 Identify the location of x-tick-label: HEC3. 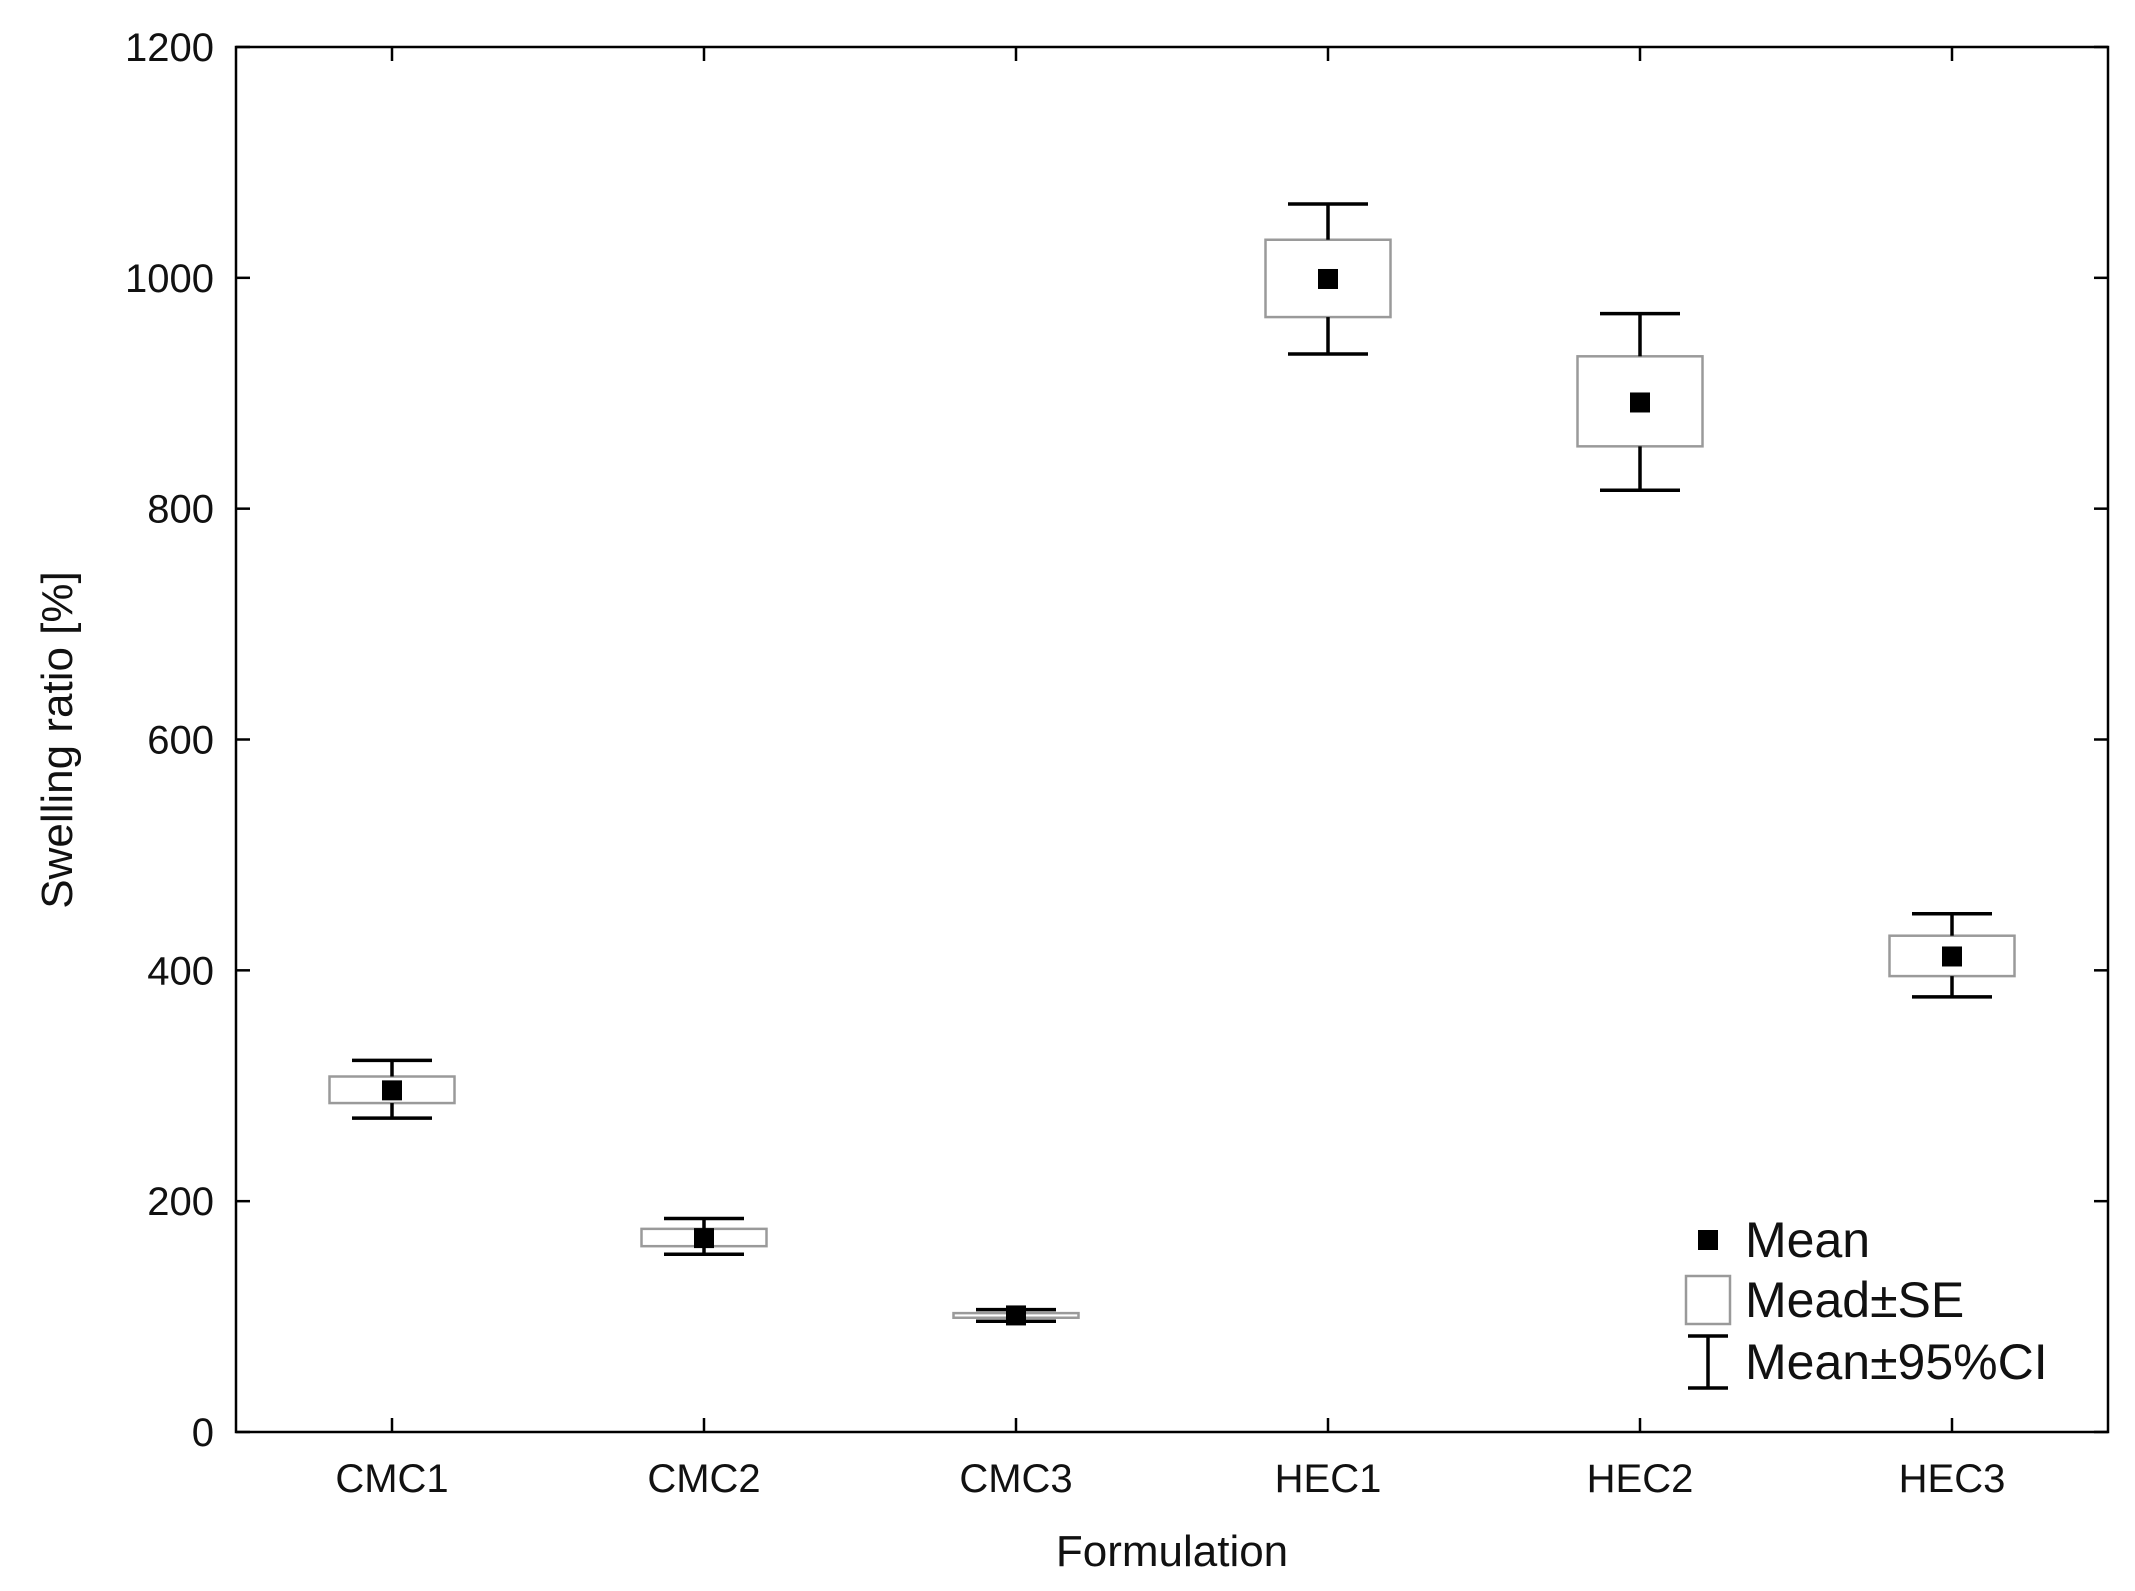
(1952, 1479).